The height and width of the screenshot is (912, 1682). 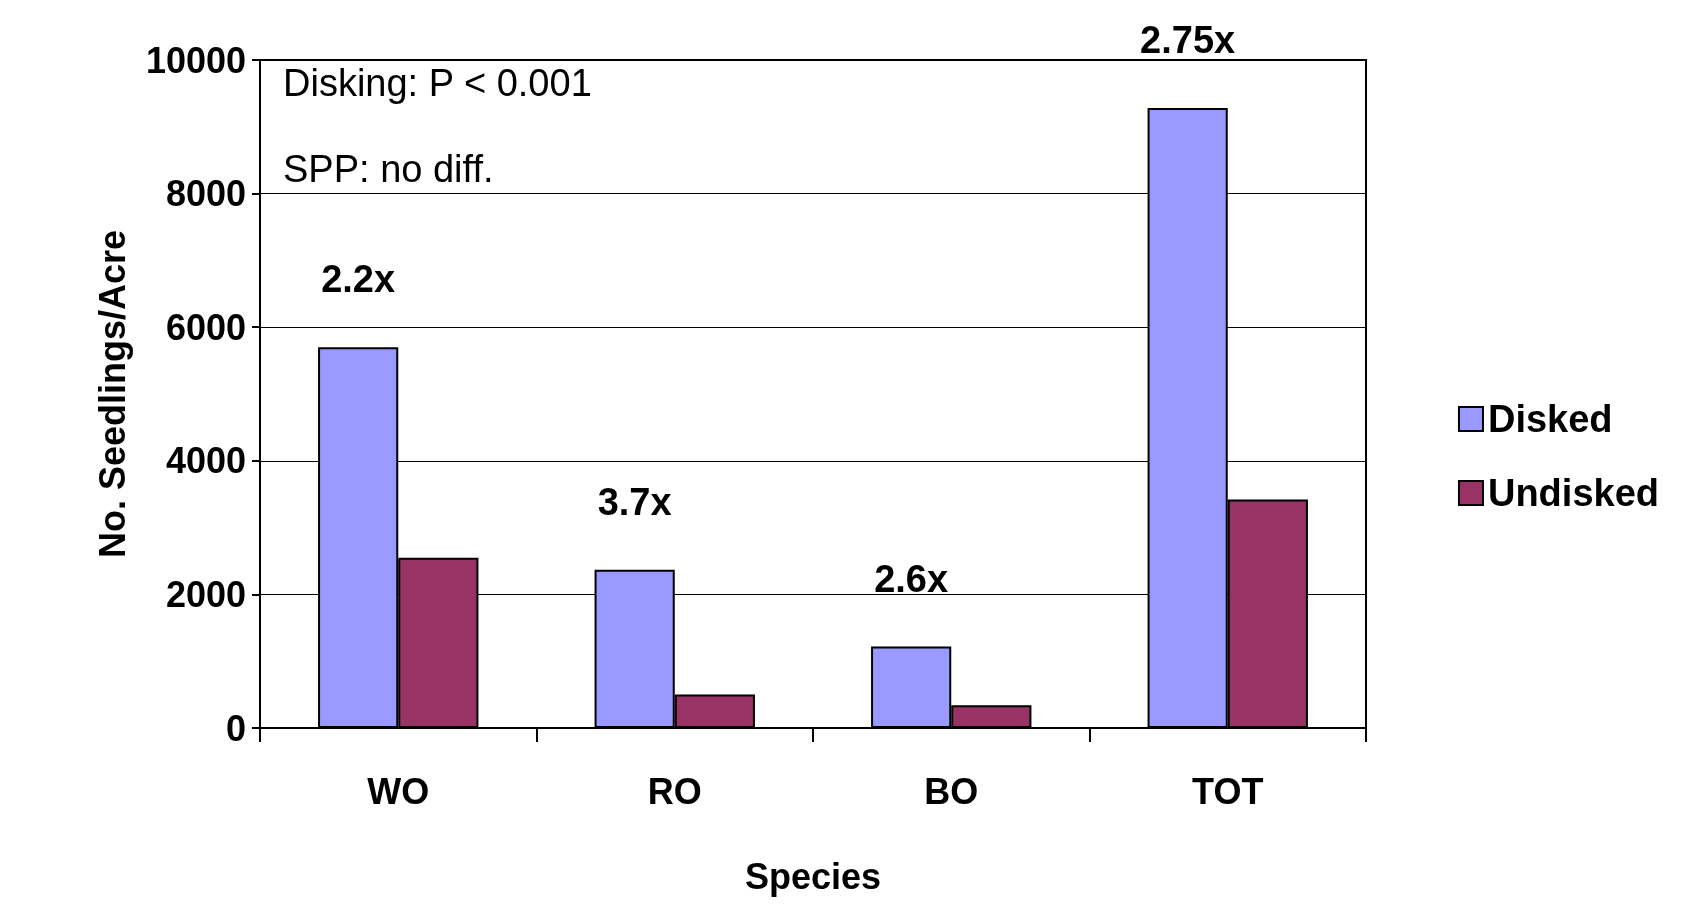 I want to click on x-tick-label: WO, so click(x=398, y=791).